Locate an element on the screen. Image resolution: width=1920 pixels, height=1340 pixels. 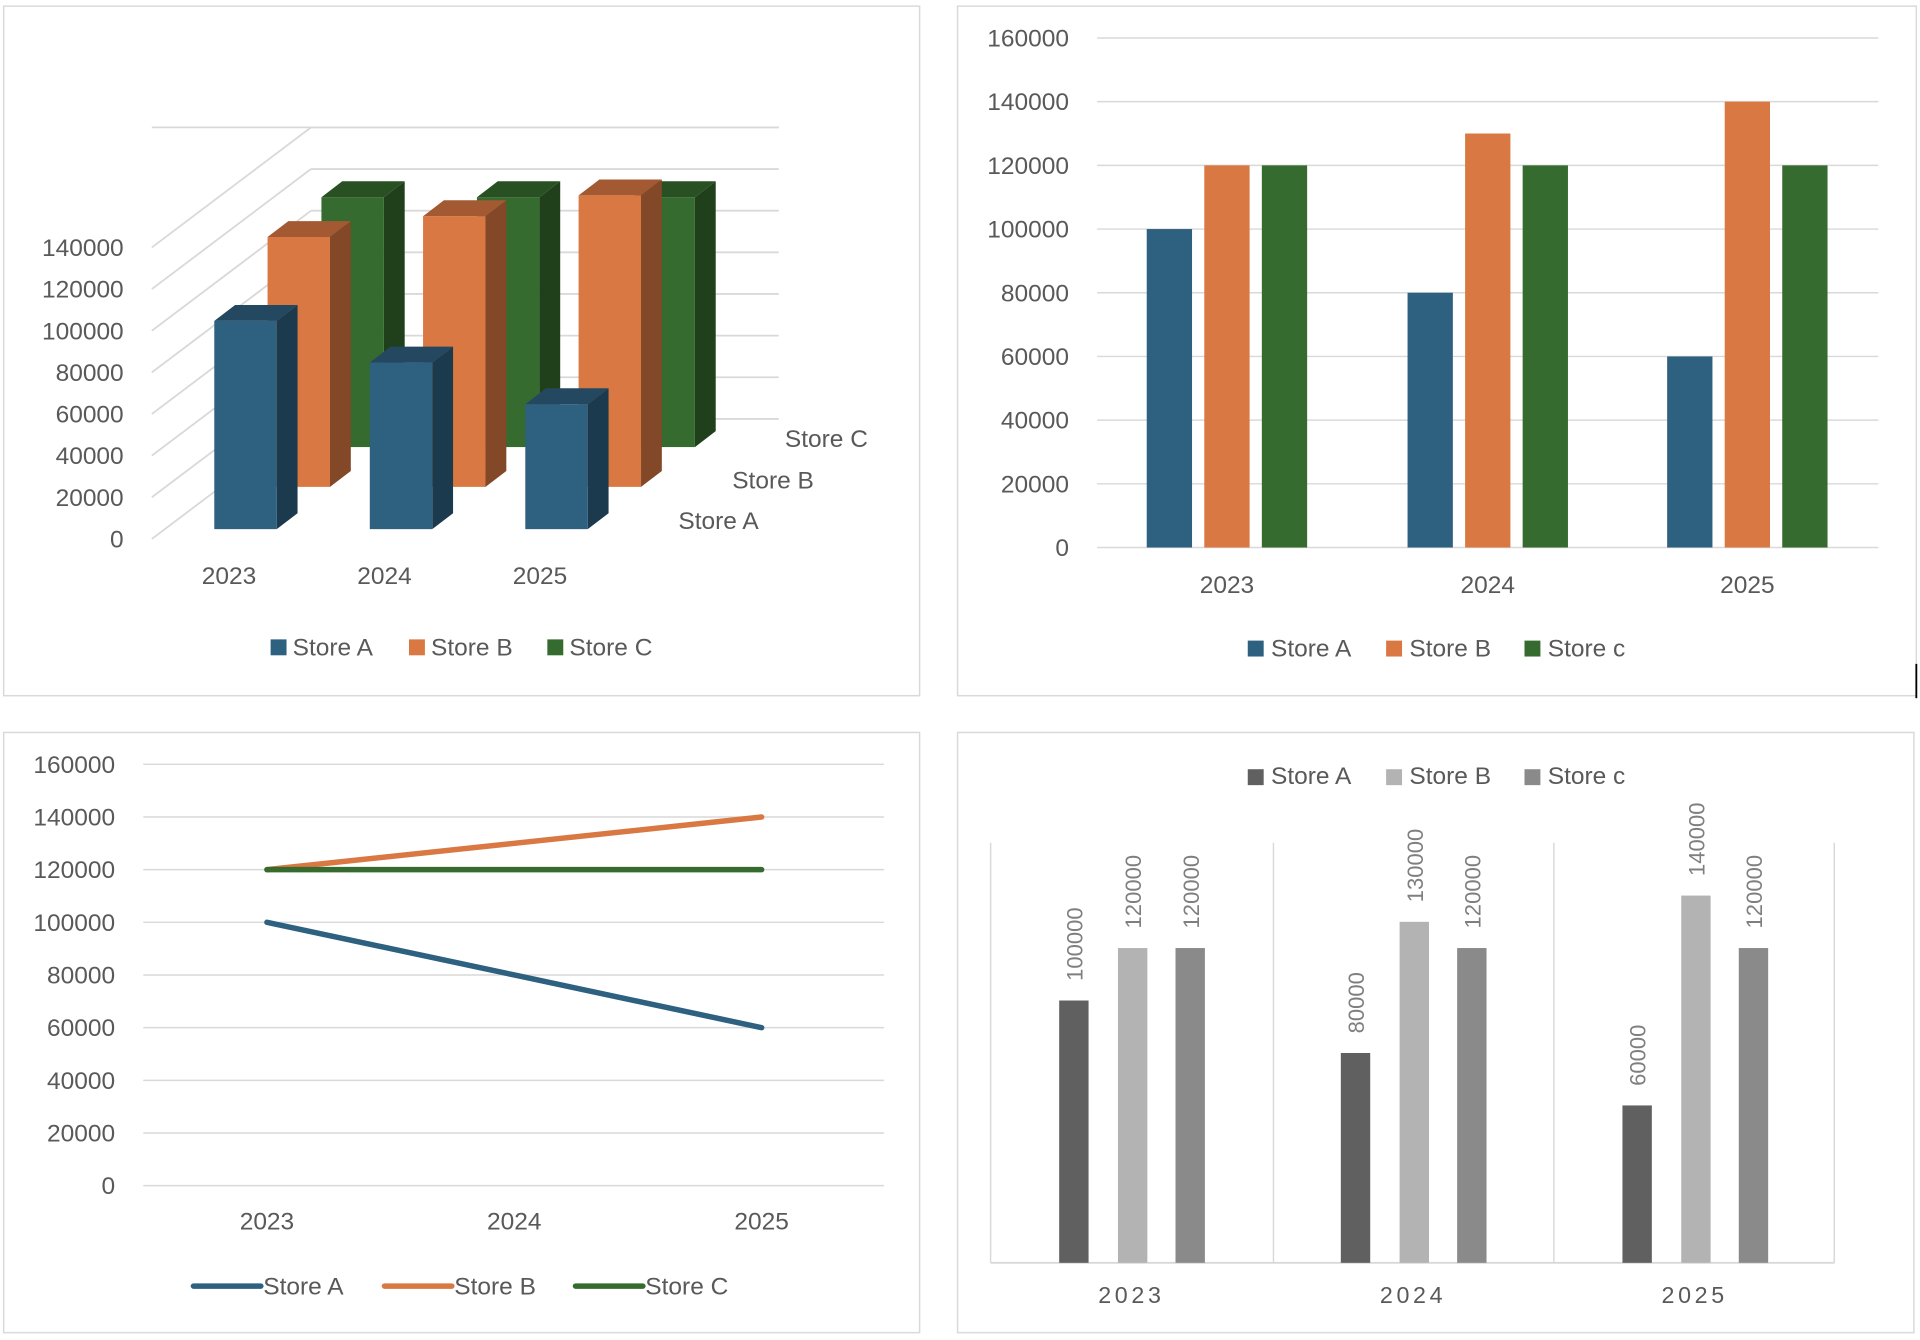
data-label: 130000 is located at coordinates (1415, 866).